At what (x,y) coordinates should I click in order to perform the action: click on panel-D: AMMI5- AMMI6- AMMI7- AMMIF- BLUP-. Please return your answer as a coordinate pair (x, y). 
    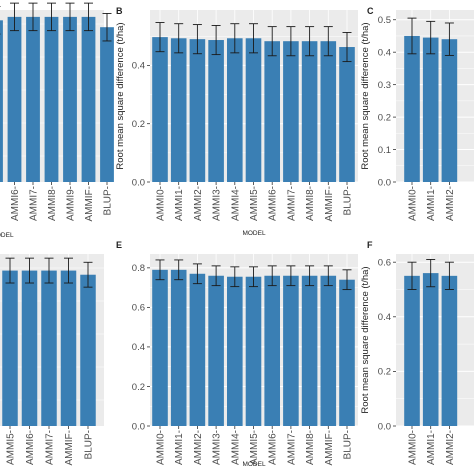
    Looking at the image, I should click on (52, 360).